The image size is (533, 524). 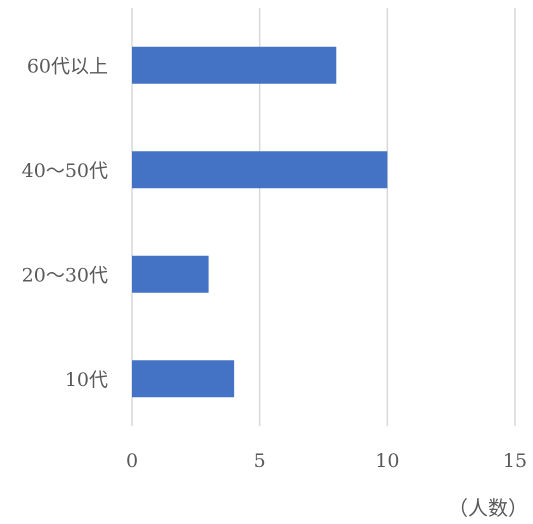 I want to click on x-tick-label: 15, so click(x=515, y=461).